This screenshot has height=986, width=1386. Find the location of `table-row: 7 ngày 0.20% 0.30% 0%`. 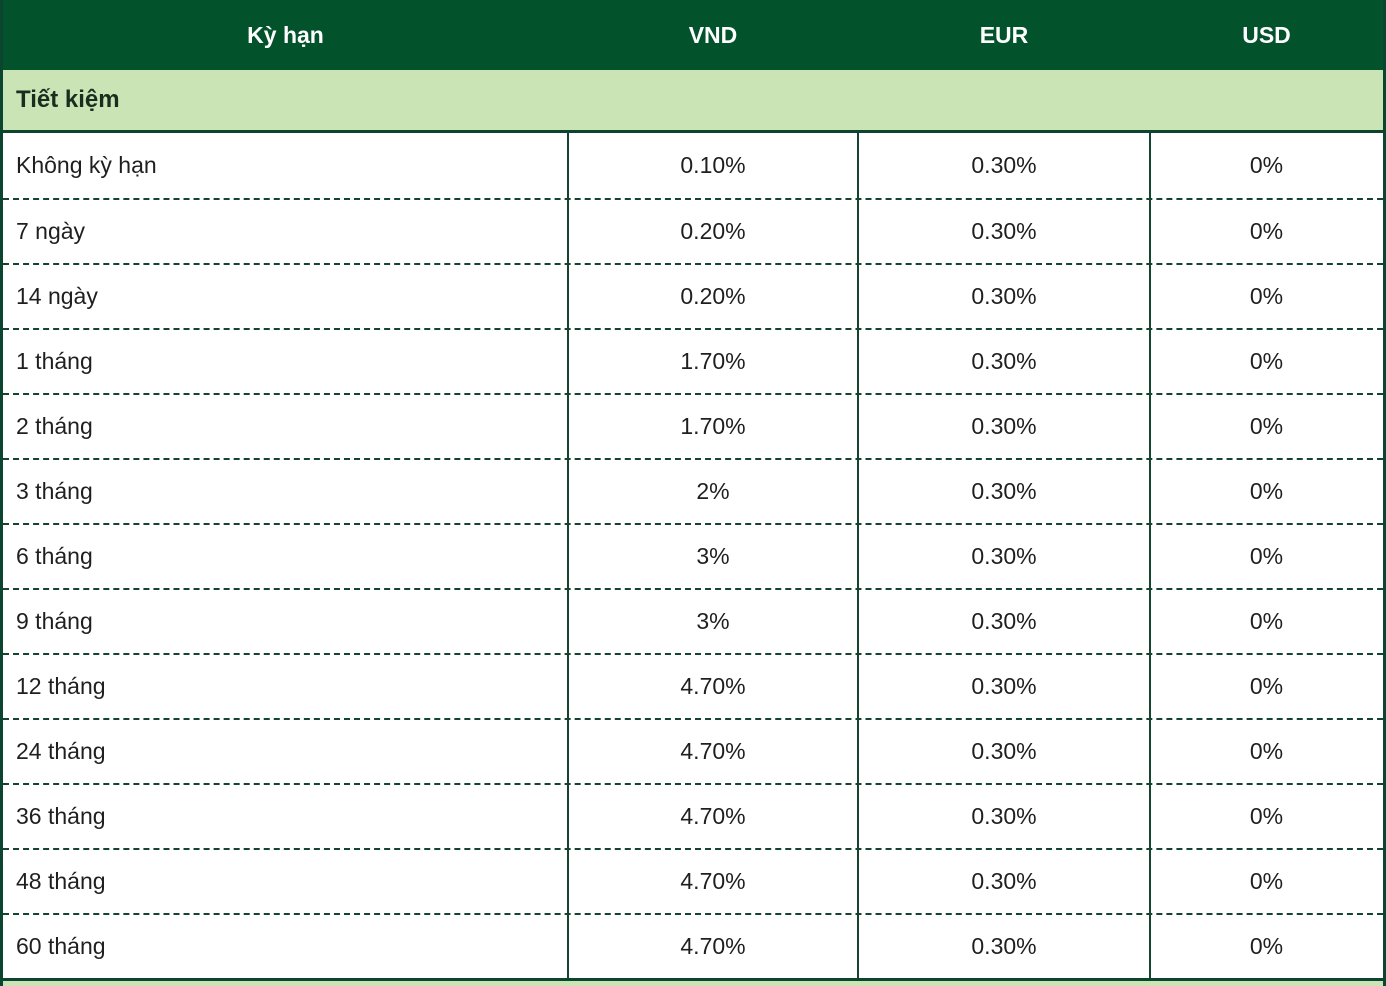

table-row: 7 ngày 0.20% 0.30% 0% is located at coordinates (693, 230).